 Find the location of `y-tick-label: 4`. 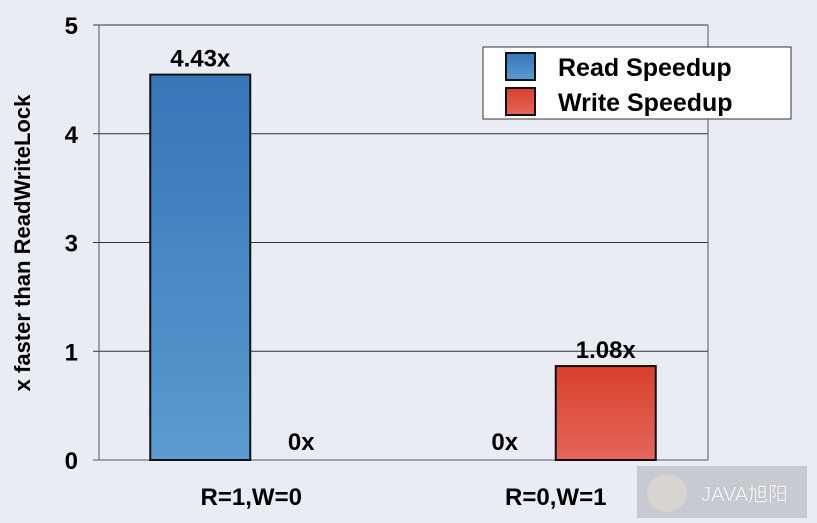

y-tick-label: 4 is located at coordinates (72, 135).